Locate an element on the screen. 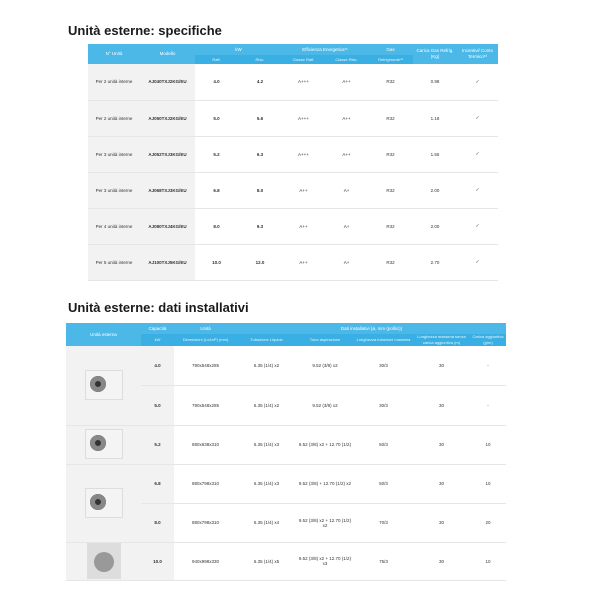 Image resolution: width=600 pixels, height=600 pixels. th-dati: Dati installativi (ø, mm (pollici)) is located at coordinates (372, 328).